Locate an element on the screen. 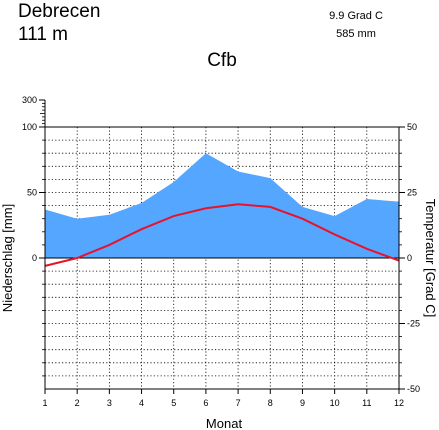  annual-precipitation: 585 mm is located at coordinates (356, 34).